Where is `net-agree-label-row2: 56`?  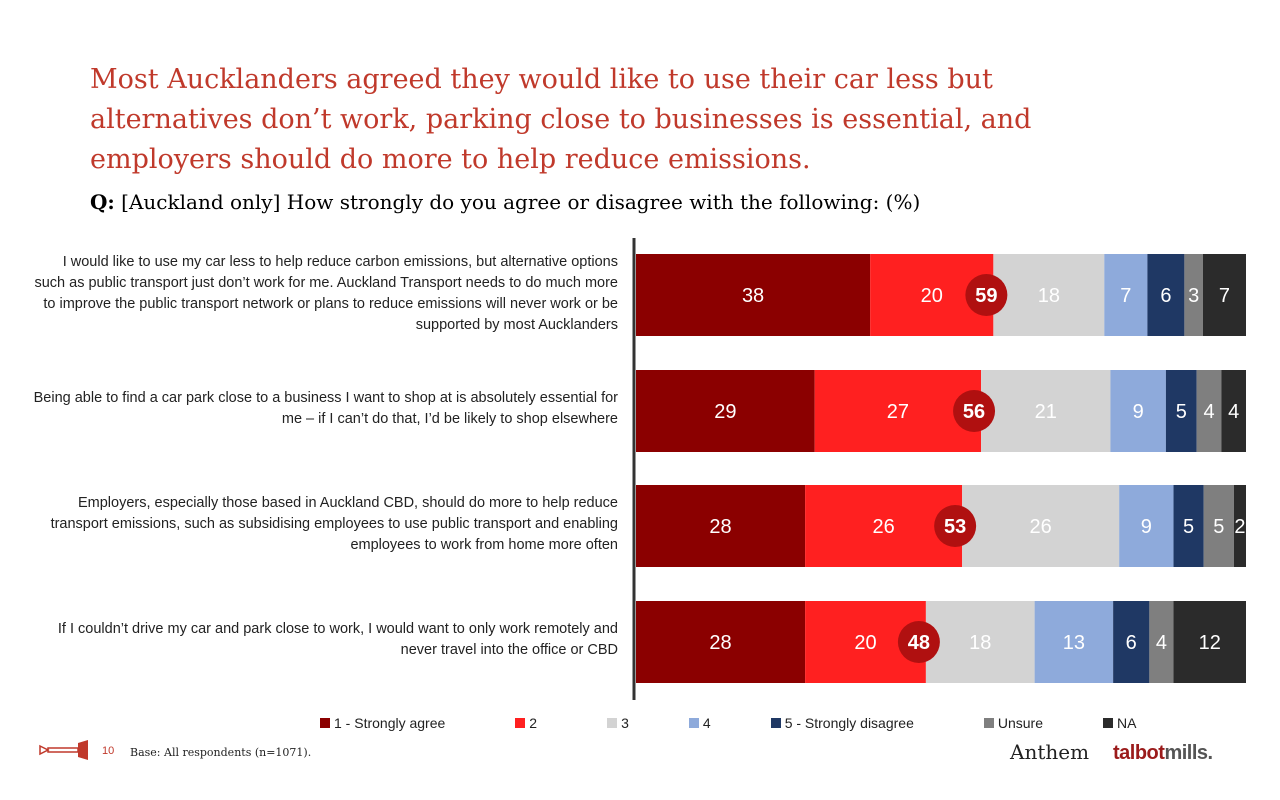 net-agree-label-row2: 56 is located at coordinates (974, 412).